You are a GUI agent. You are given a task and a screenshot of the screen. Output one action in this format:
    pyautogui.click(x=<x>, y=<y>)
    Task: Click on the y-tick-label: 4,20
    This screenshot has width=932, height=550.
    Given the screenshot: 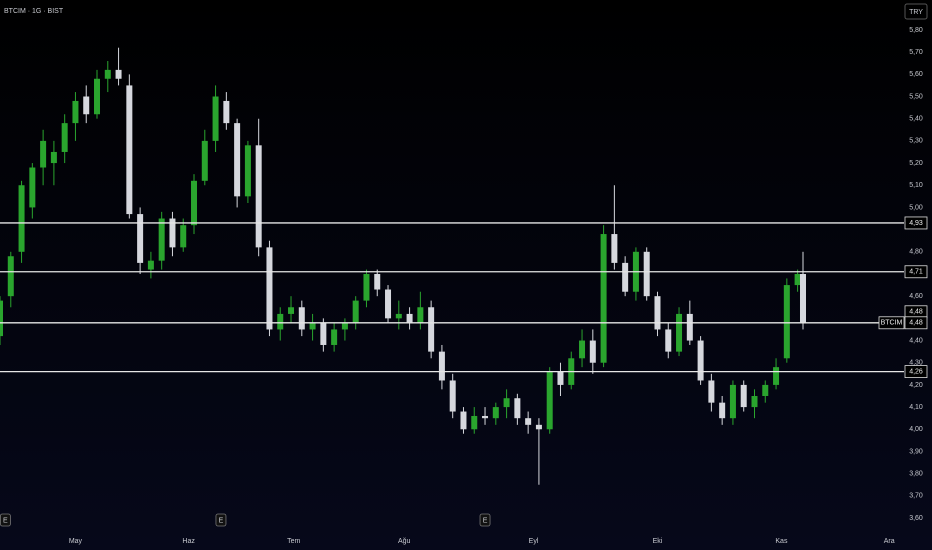 What is the action you would take?
    pyautogui.click(x=916, y=385)
    